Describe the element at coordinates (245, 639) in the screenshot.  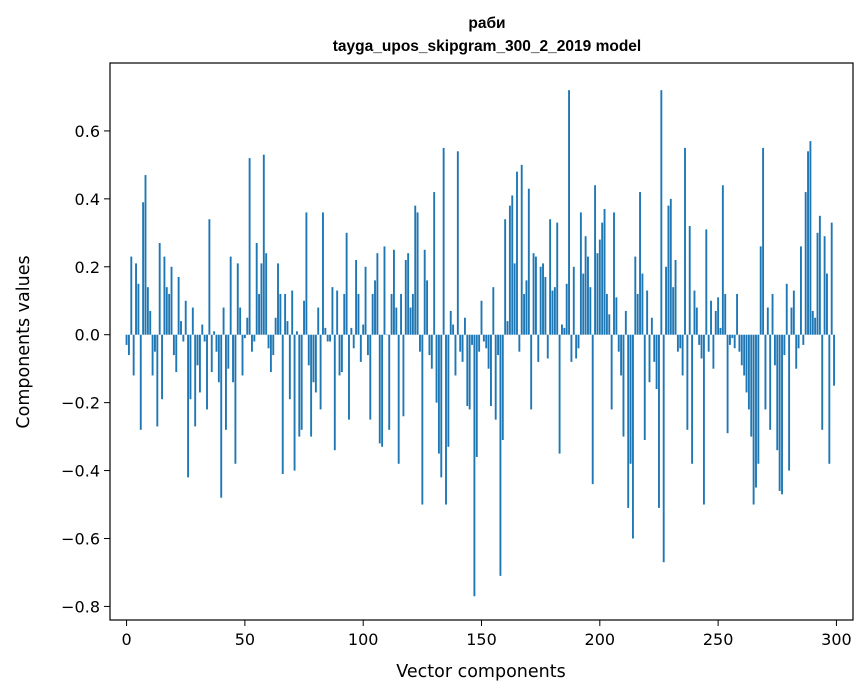
I see `x-tick-label-50: 50` at that location.